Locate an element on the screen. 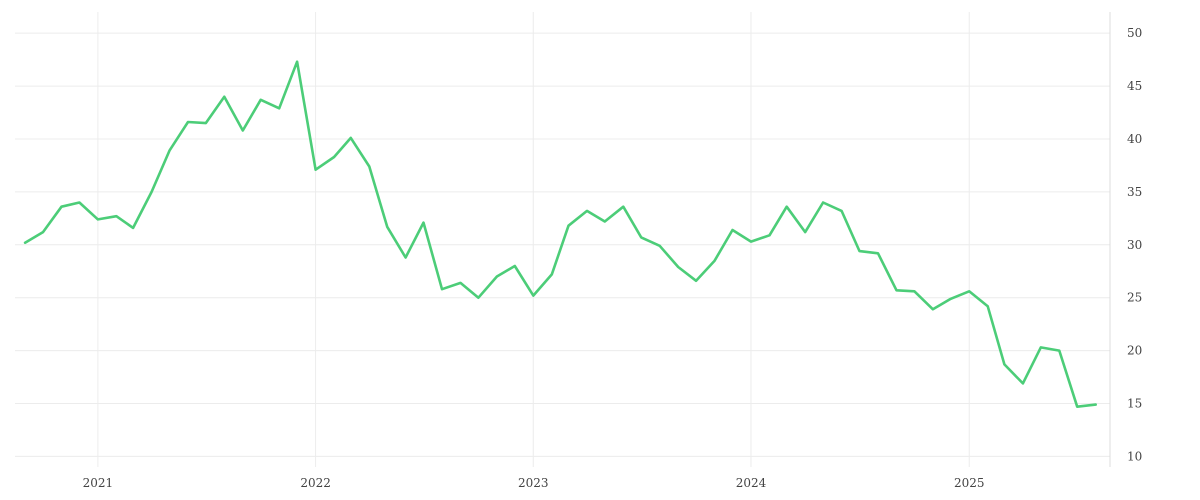 Image resolution: width=1200 pixels, height=500 pixels. x-tick-label: 2024 is located at coordinates (751, 483).